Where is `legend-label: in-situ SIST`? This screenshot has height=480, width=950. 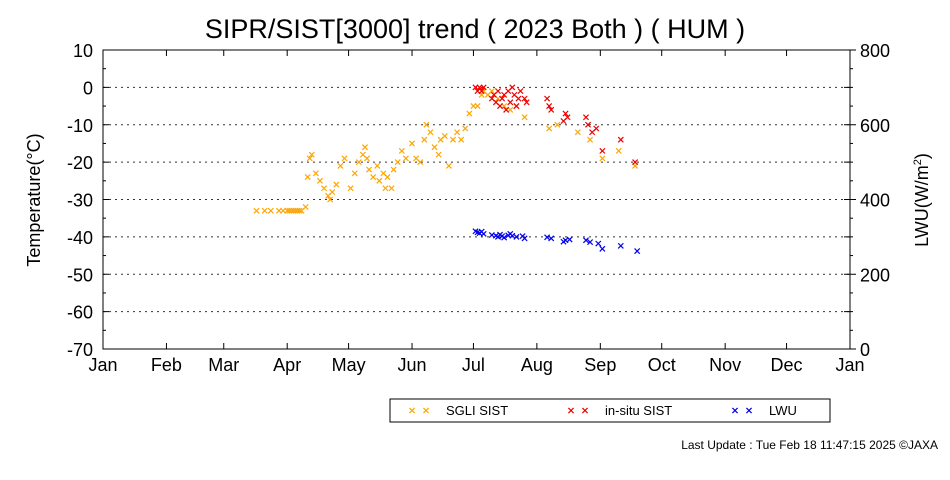 legend-label: in-situ SIST is located at coordinates (638, 410).